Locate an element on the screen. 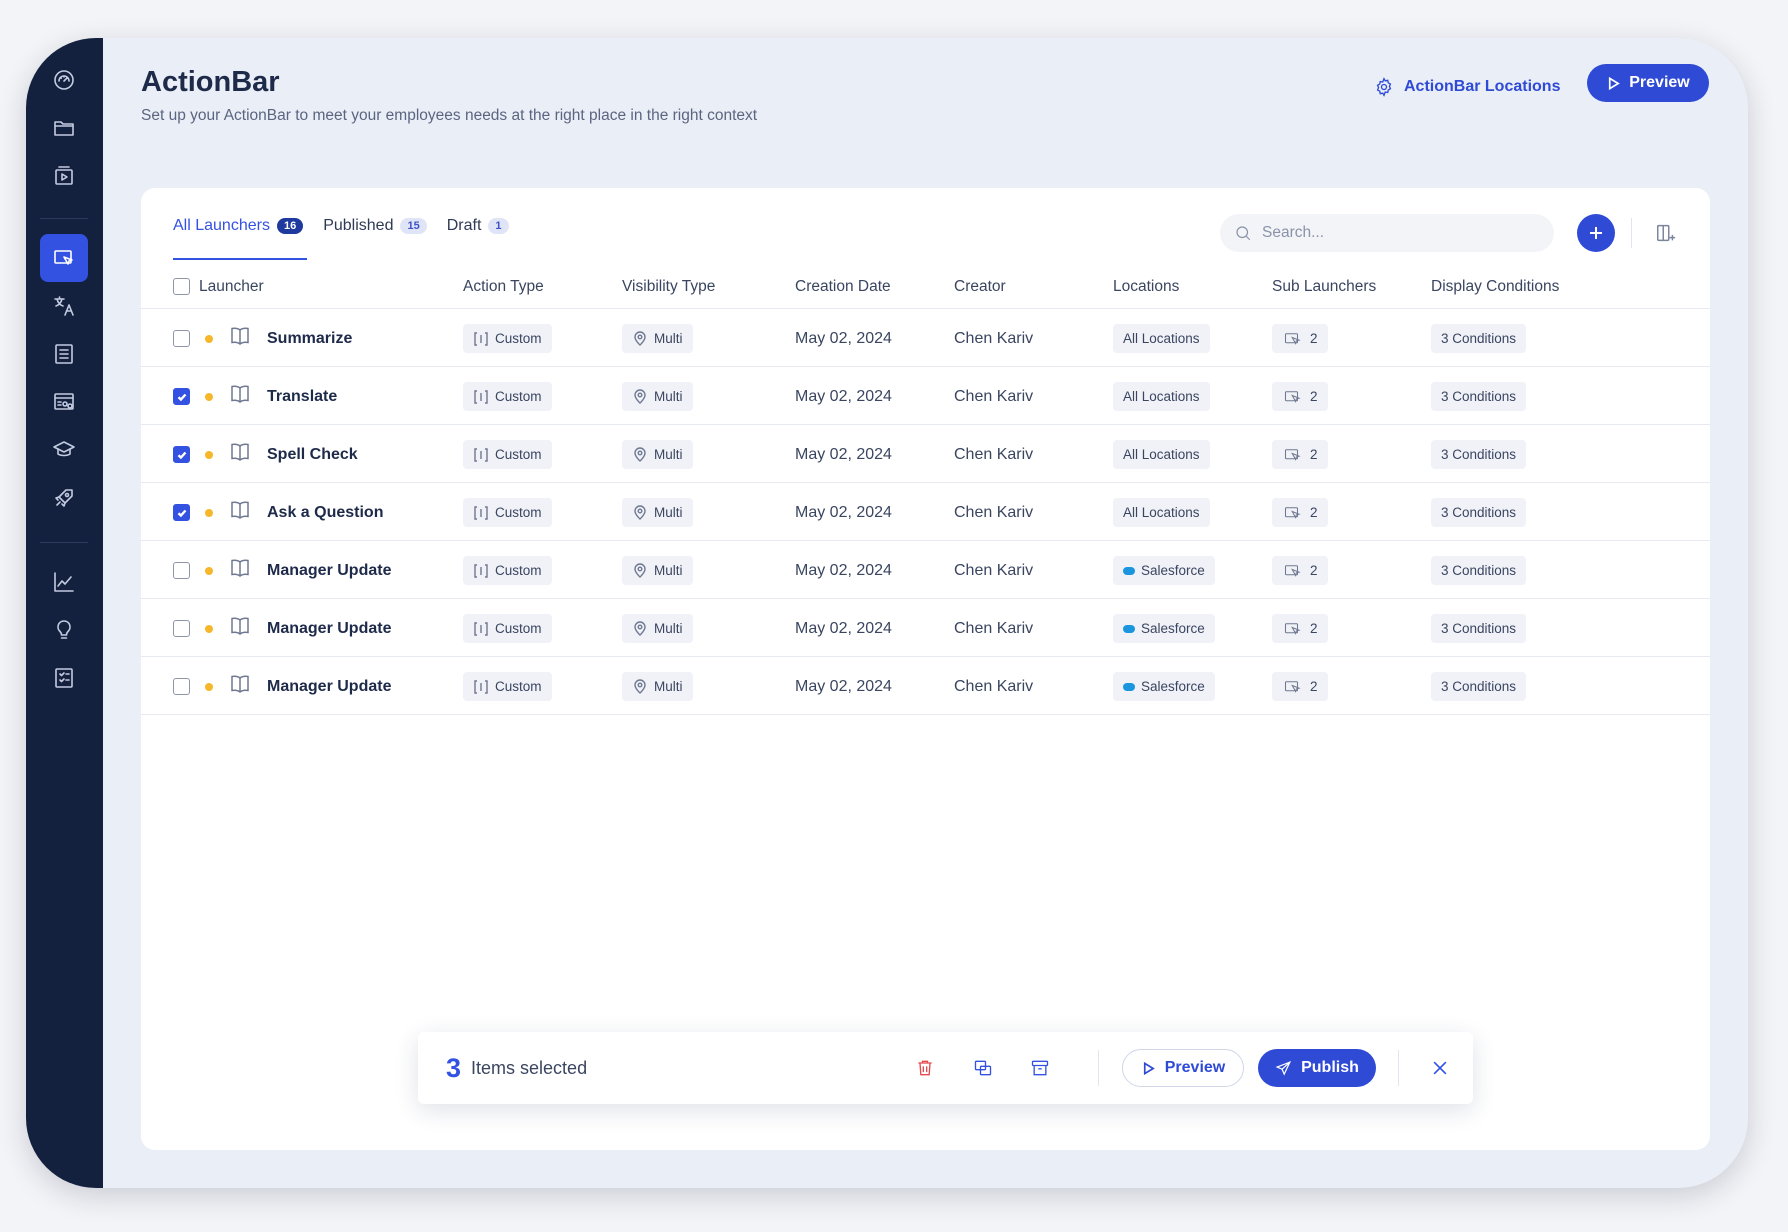 This screenshot has width=1788, height=1232. column-header-creator: Creator is located at coordinates (980, 286).